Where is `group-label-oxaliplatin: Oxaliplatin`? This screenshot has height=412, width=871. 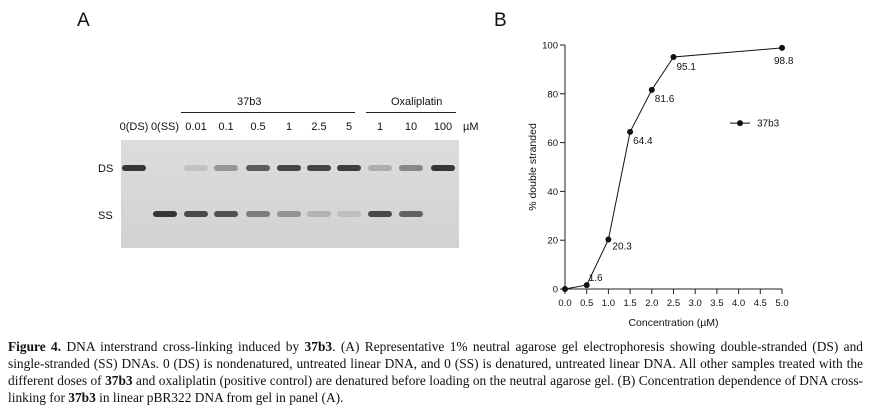
group-label-oxaliplatin: Oxaliplatin is located at coordinates (417, 102).